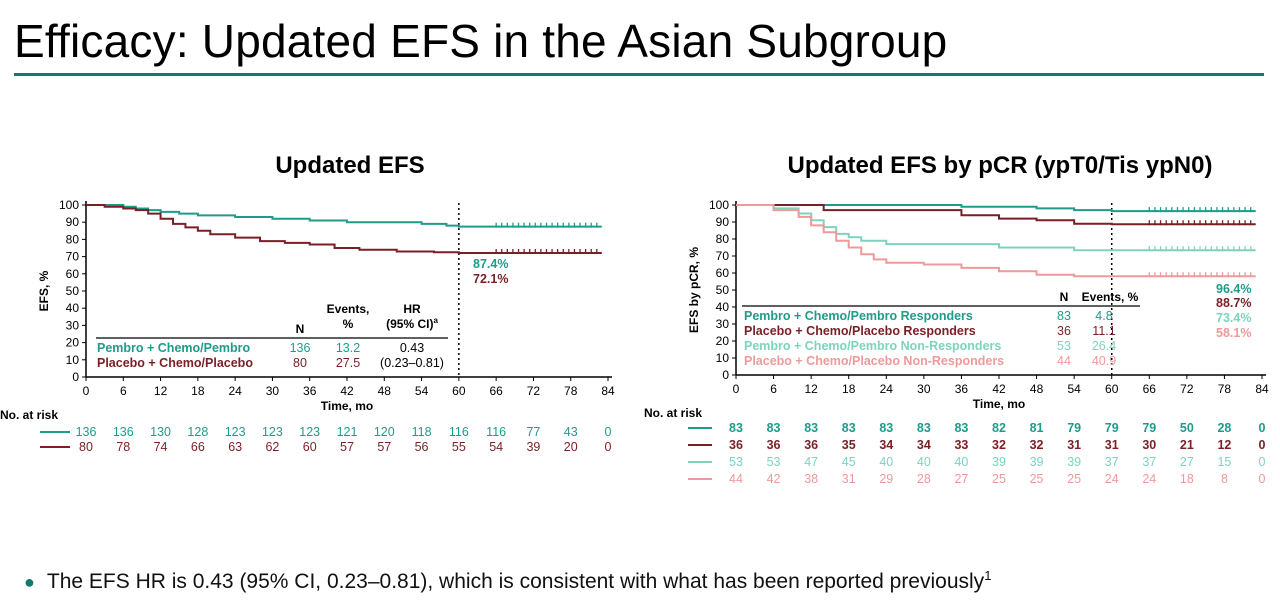 This screenshot has height=613, width=1280. What do you see at coordinates (774, 479) in the screenshot?
I see `at-risk-value: 42` at bounding box center [774, 479].